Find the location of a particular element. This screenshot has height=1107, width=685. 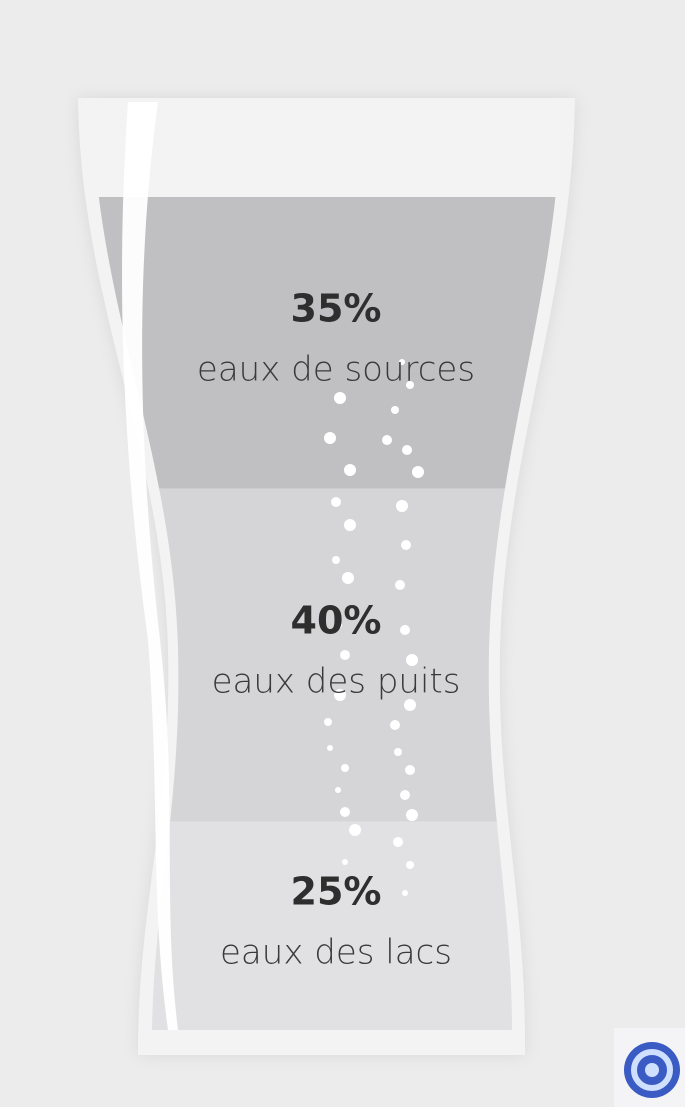

category-label: eaux des lacs is located at coordinates (336, 952).